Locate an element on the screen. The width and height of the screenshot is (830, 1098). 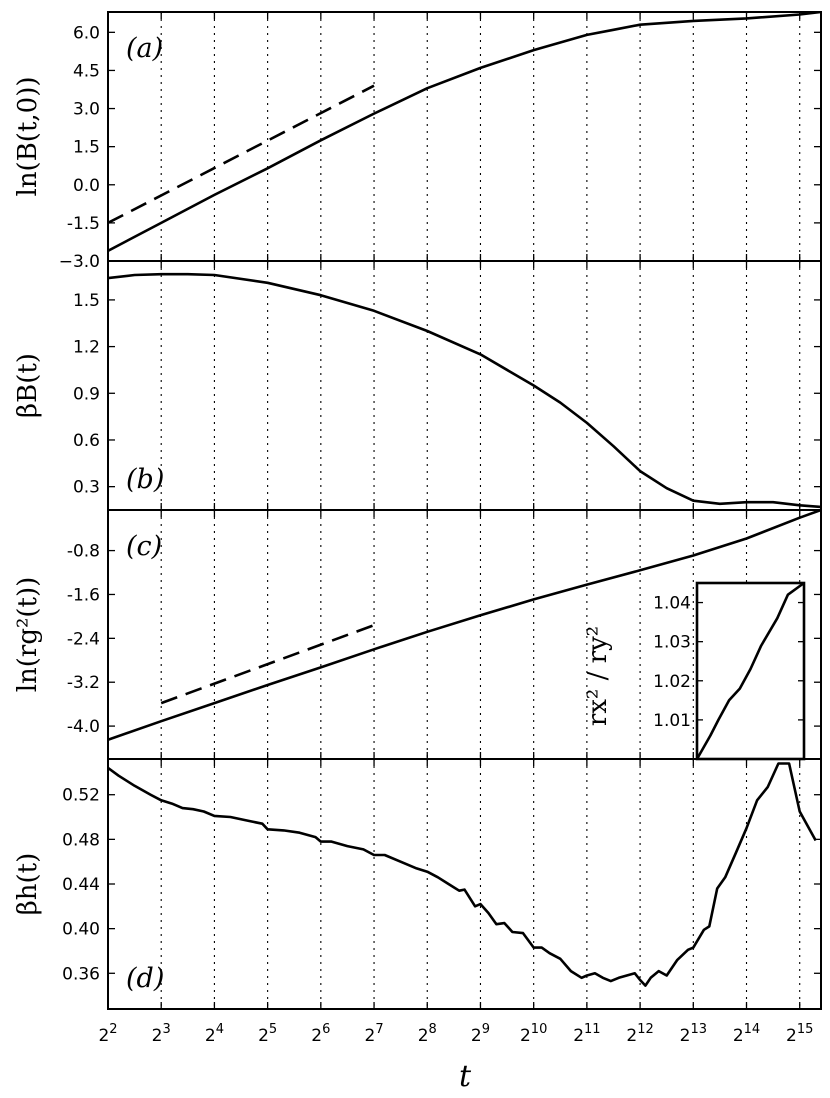
y-tick-label: 0.3 is located at coordinates (86, 488).